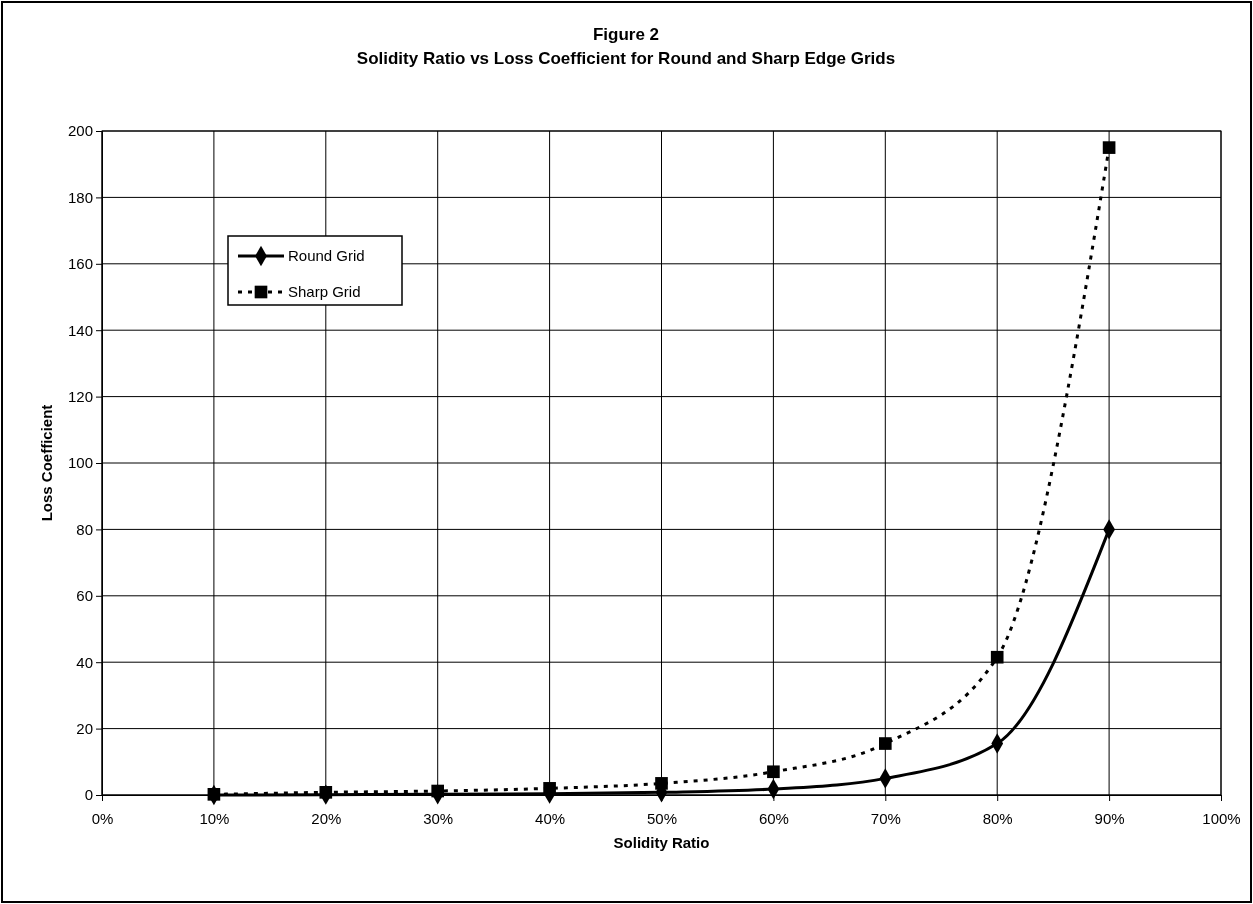 The image size is (1253, 904). I want to click on y-tick-label: 60, so click(84, 596).